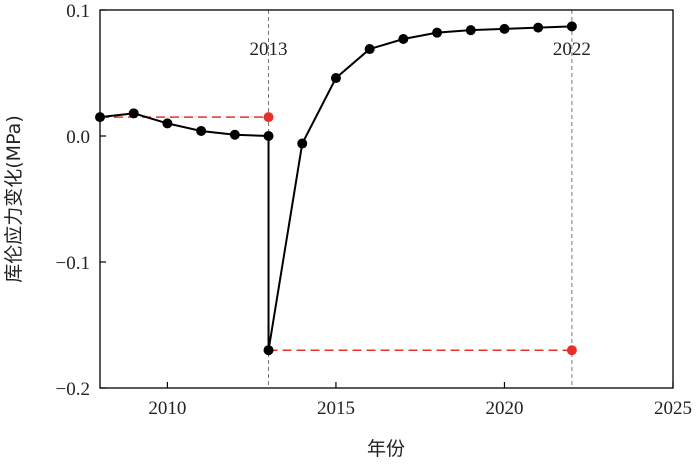  What do you see at coordinates (572, 49) in the screenshot?
I see `year-guide-label-2022: 2022` at bounding box center [572, 49].